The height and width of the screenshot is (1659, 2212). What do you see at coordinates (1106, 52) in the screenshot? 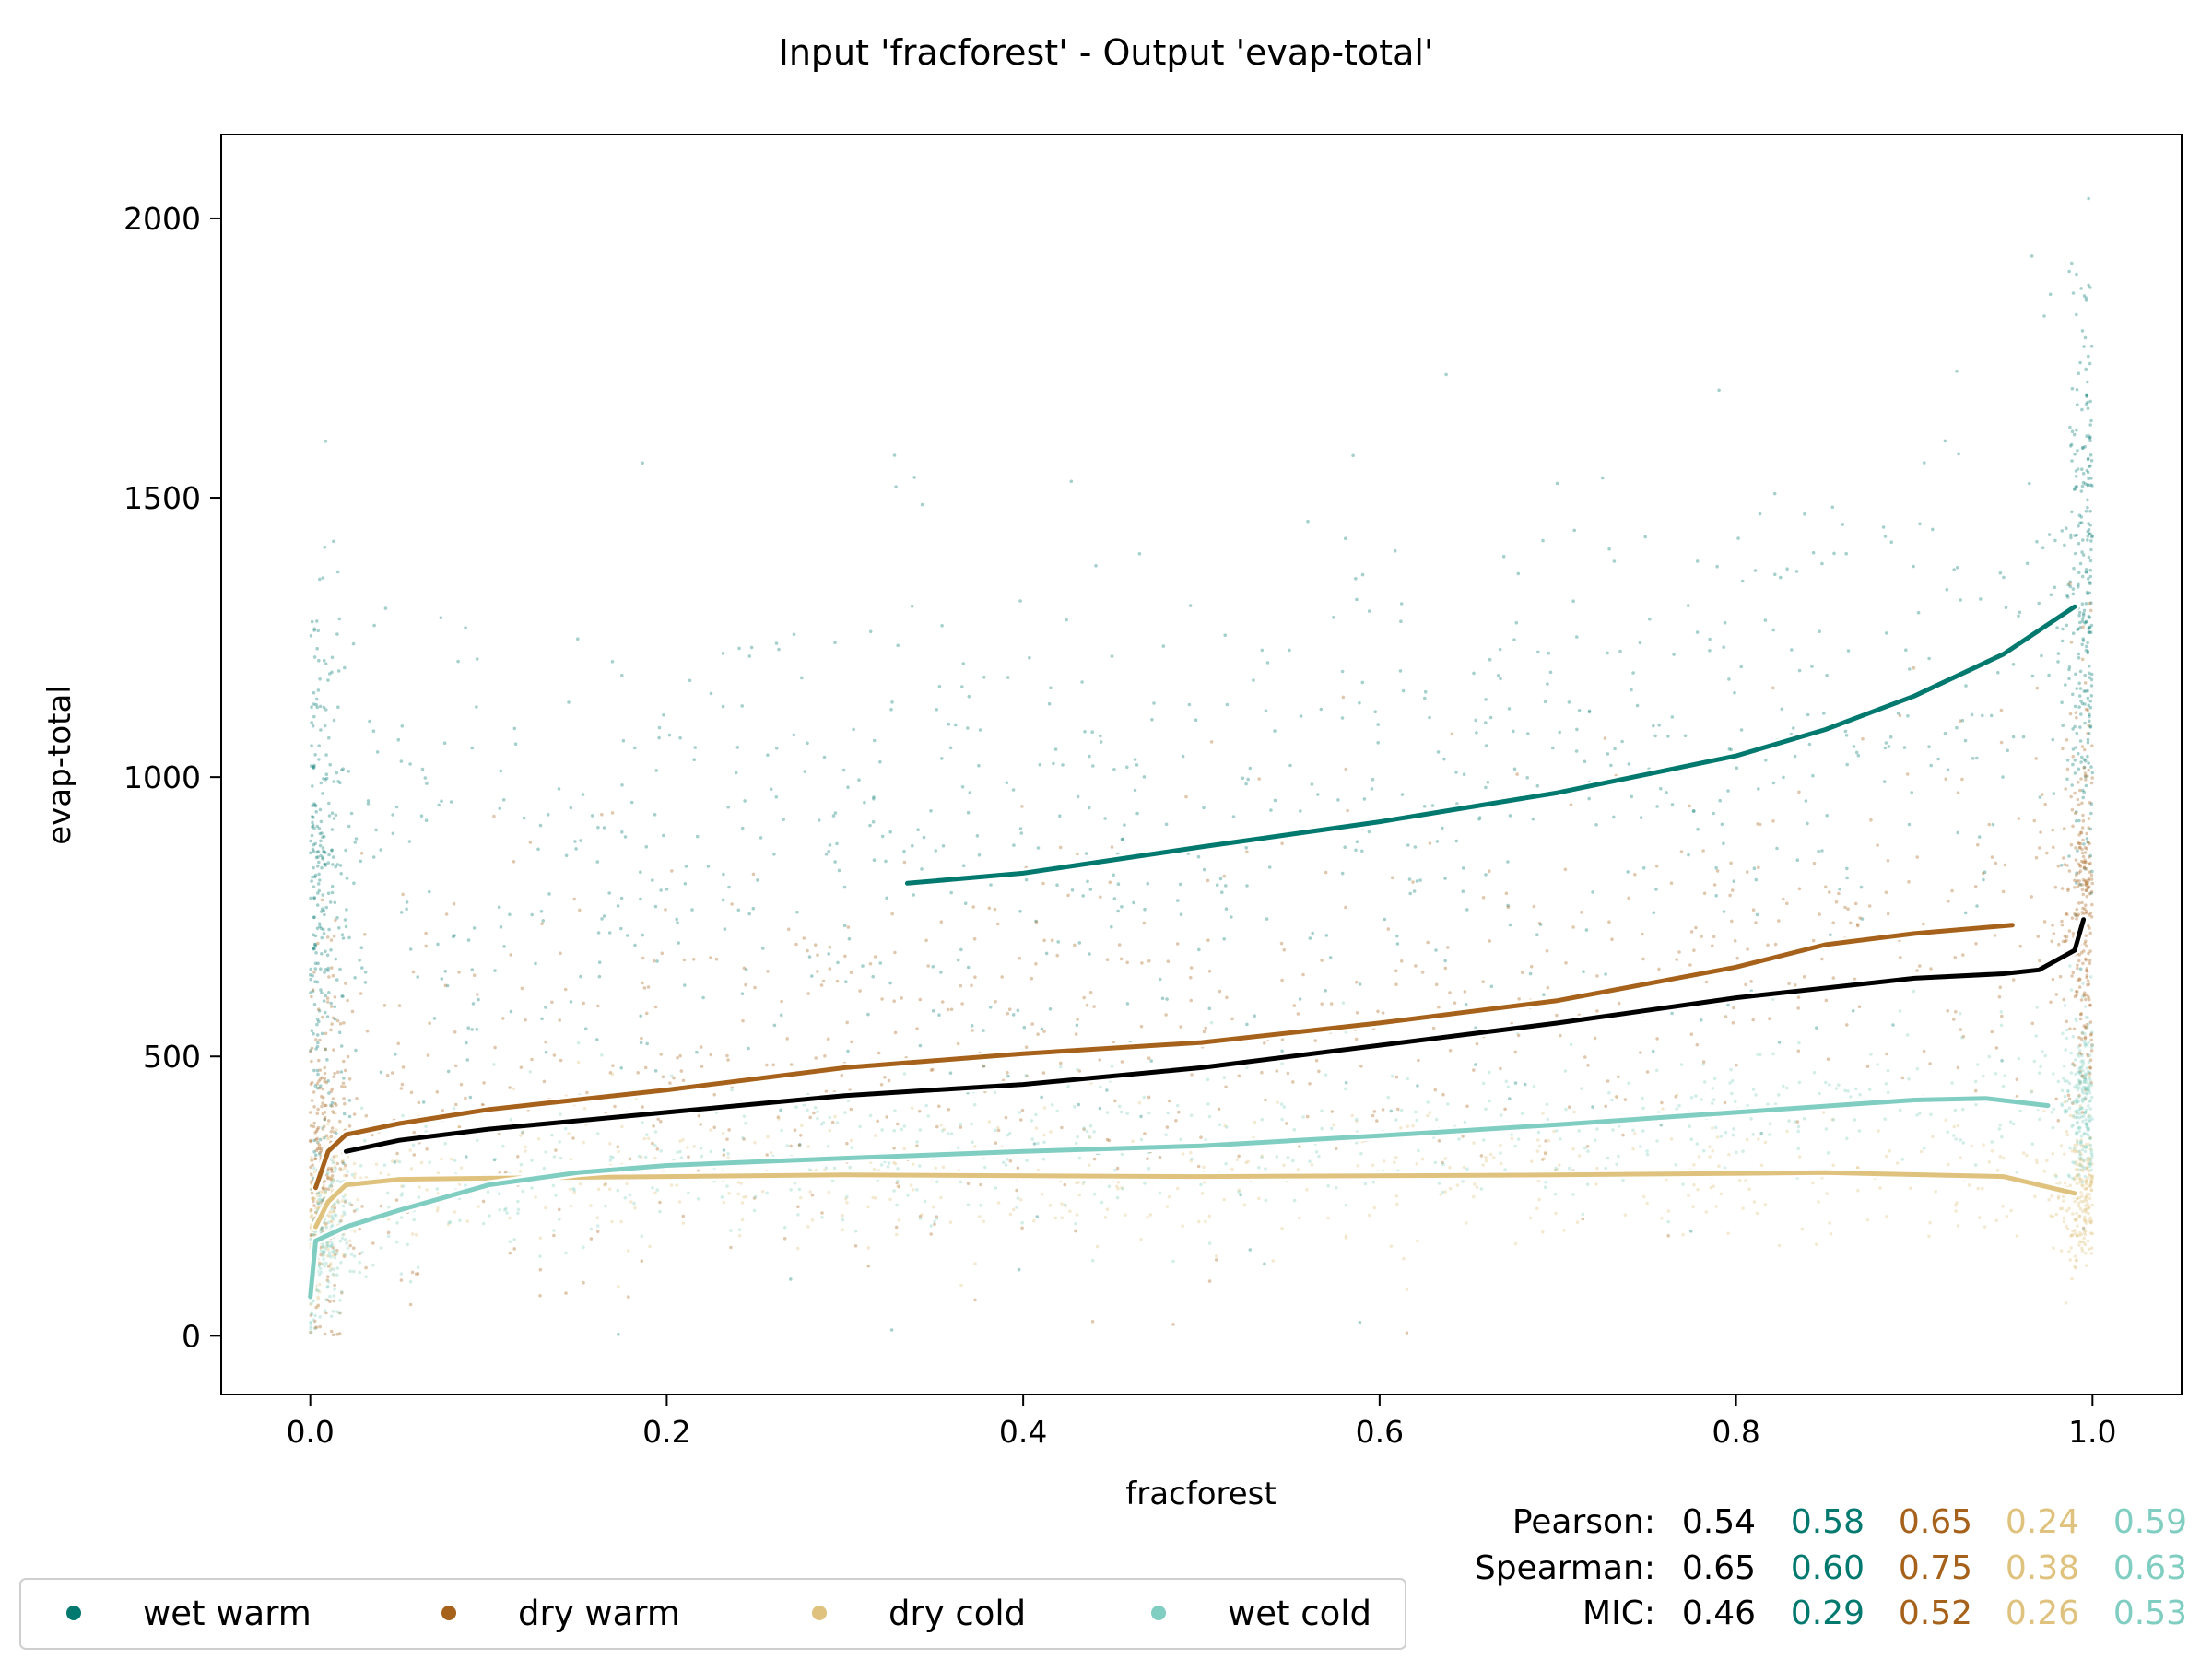
I see `chart-title: Input 'fracforest' - Output 'evap-total'` at bounding box center [1106, 52].